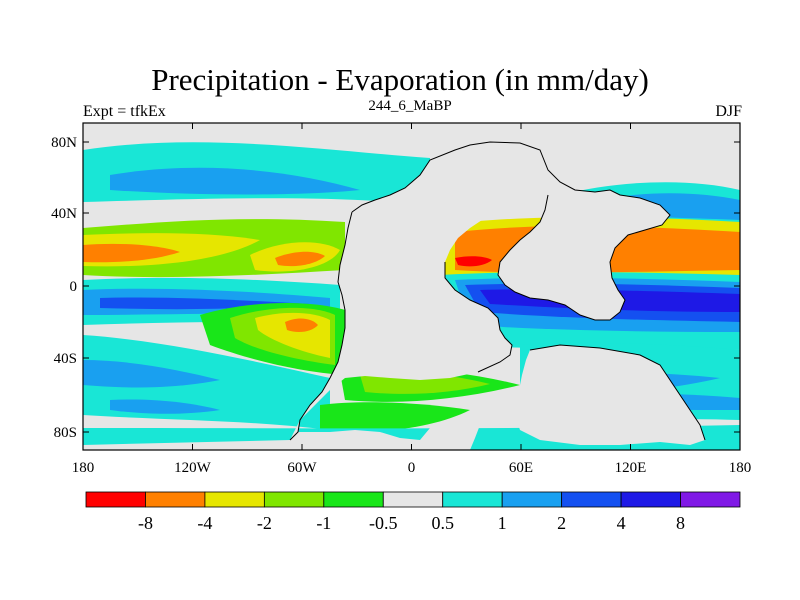  What do you see at coordinates (193, 468) in the screenshot?
I see `lon-tick-label: 120W` at bounding box center [193, 468].